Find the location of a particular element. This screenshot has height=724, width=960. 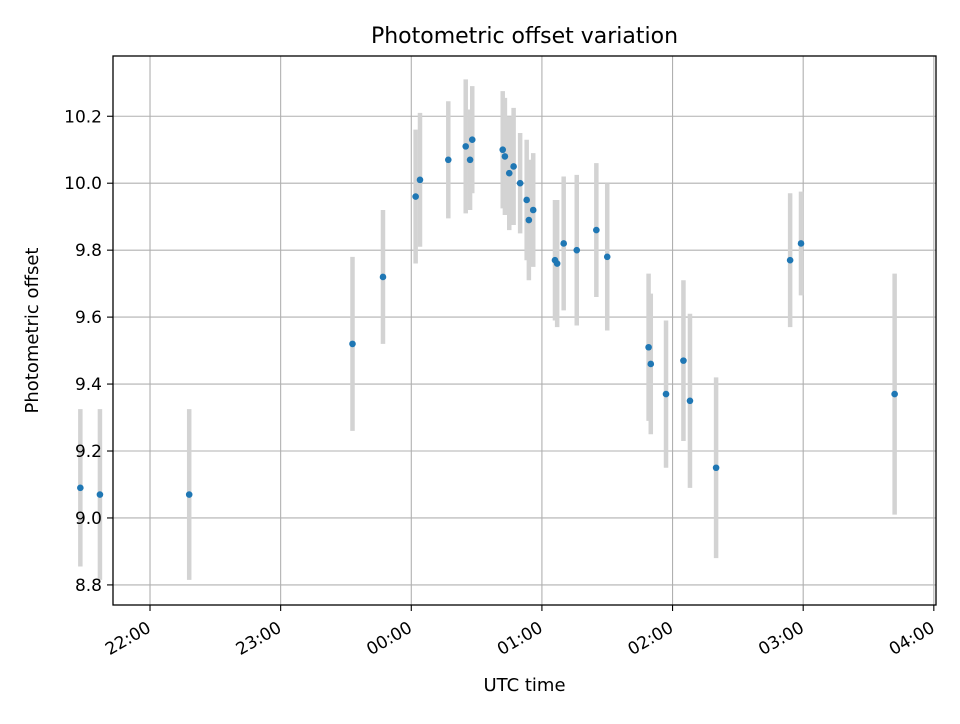

y-tick-label: 9.4 is located at coordinates (88, 385).